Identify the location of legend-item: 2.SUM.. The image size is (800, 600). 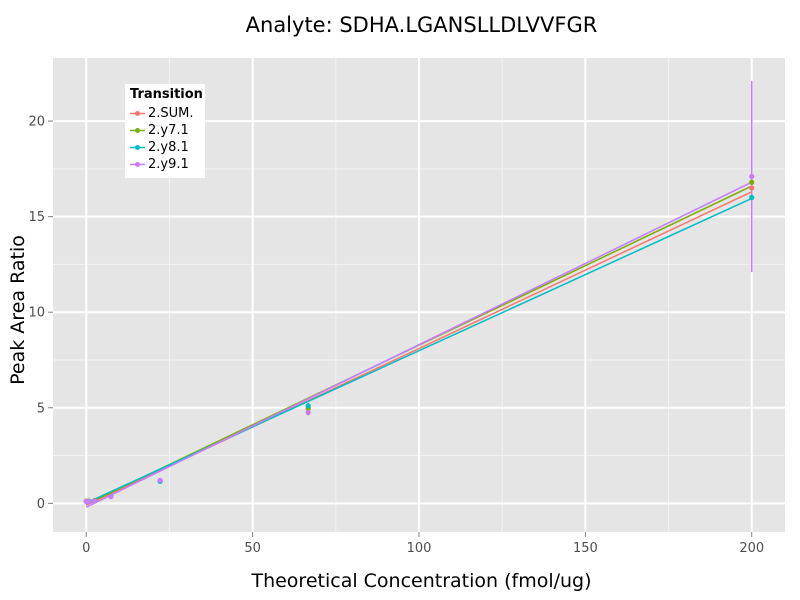
(167, 113).